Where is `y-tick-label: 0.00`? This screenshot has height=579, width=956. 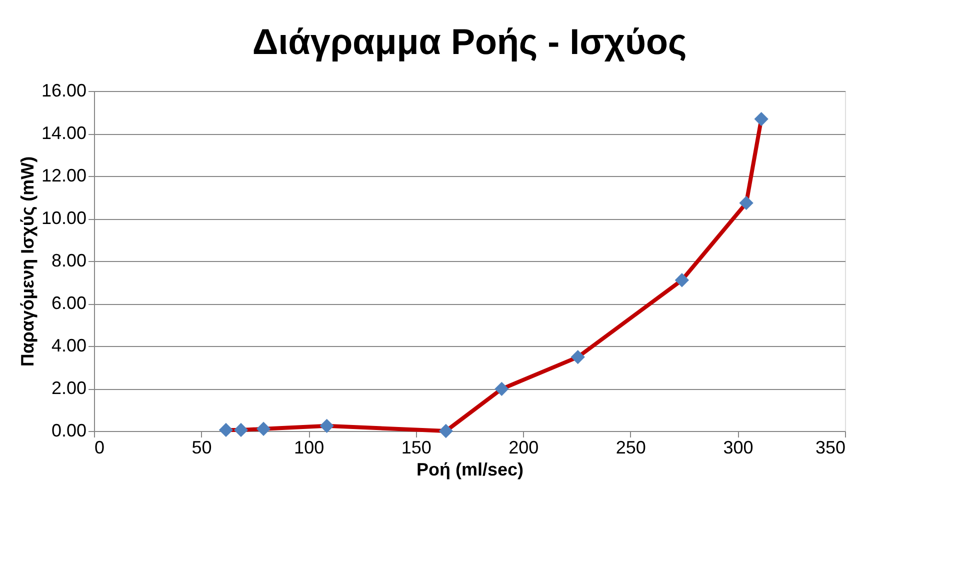
y-tick-label: 0.00 is located at coordinates (68, 430).